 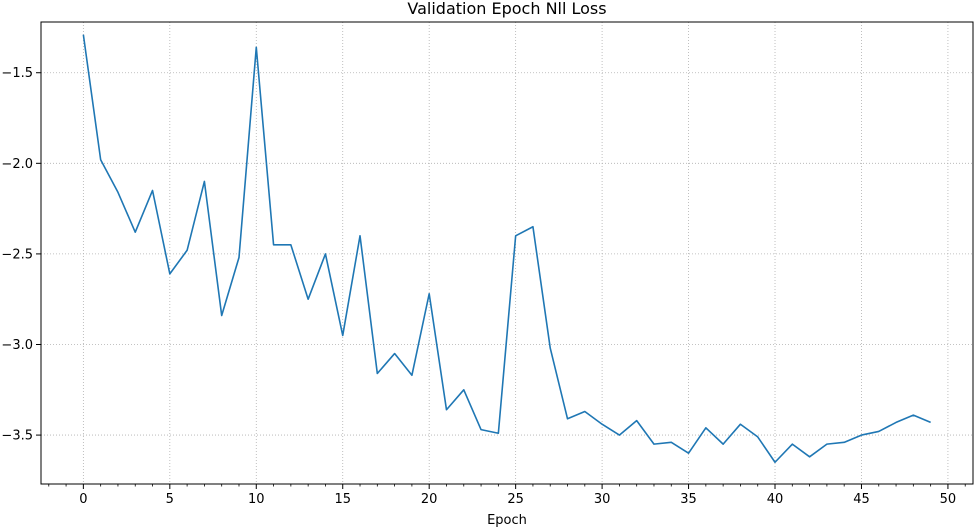 I want to click on x-tick-label: 30, so click(x=602, y=499).